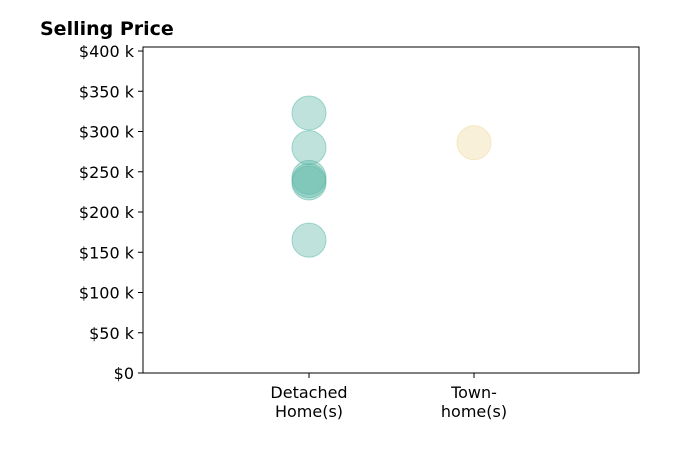 The width and height of the screenshot is (679, 462). What do you see at coordinates (107, 212) in the screenshot?
I see `y-tick-label: $200 k` at bounding box center [107, 212].